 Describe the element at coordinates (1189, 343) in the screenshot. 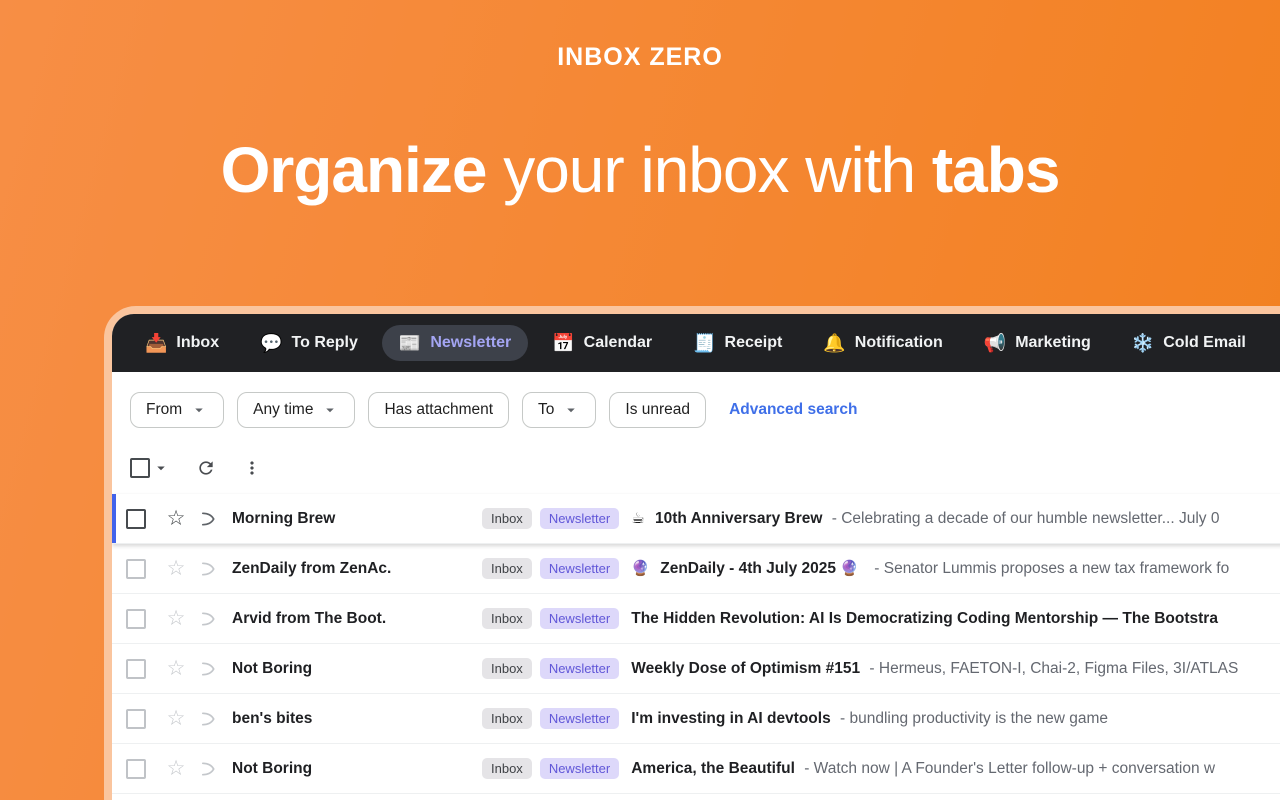

I see `tab: ❄️ Cold Email` at that location.